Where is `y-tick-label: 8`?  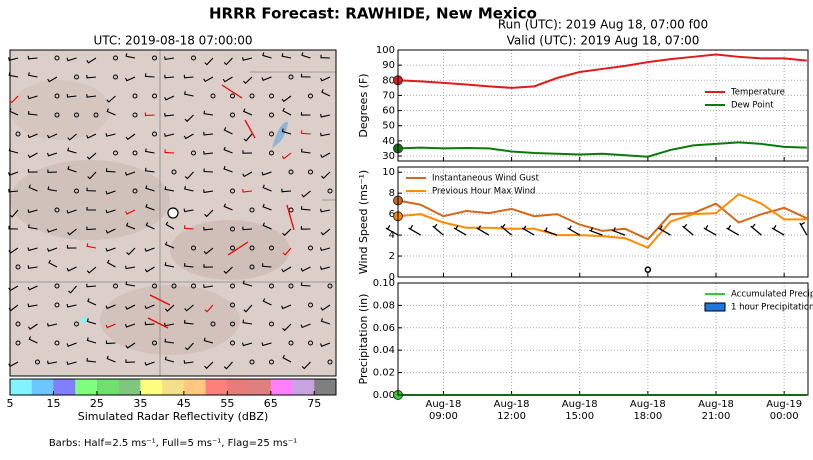
y-tick-label: 8 is located at coordinates (392, 193).